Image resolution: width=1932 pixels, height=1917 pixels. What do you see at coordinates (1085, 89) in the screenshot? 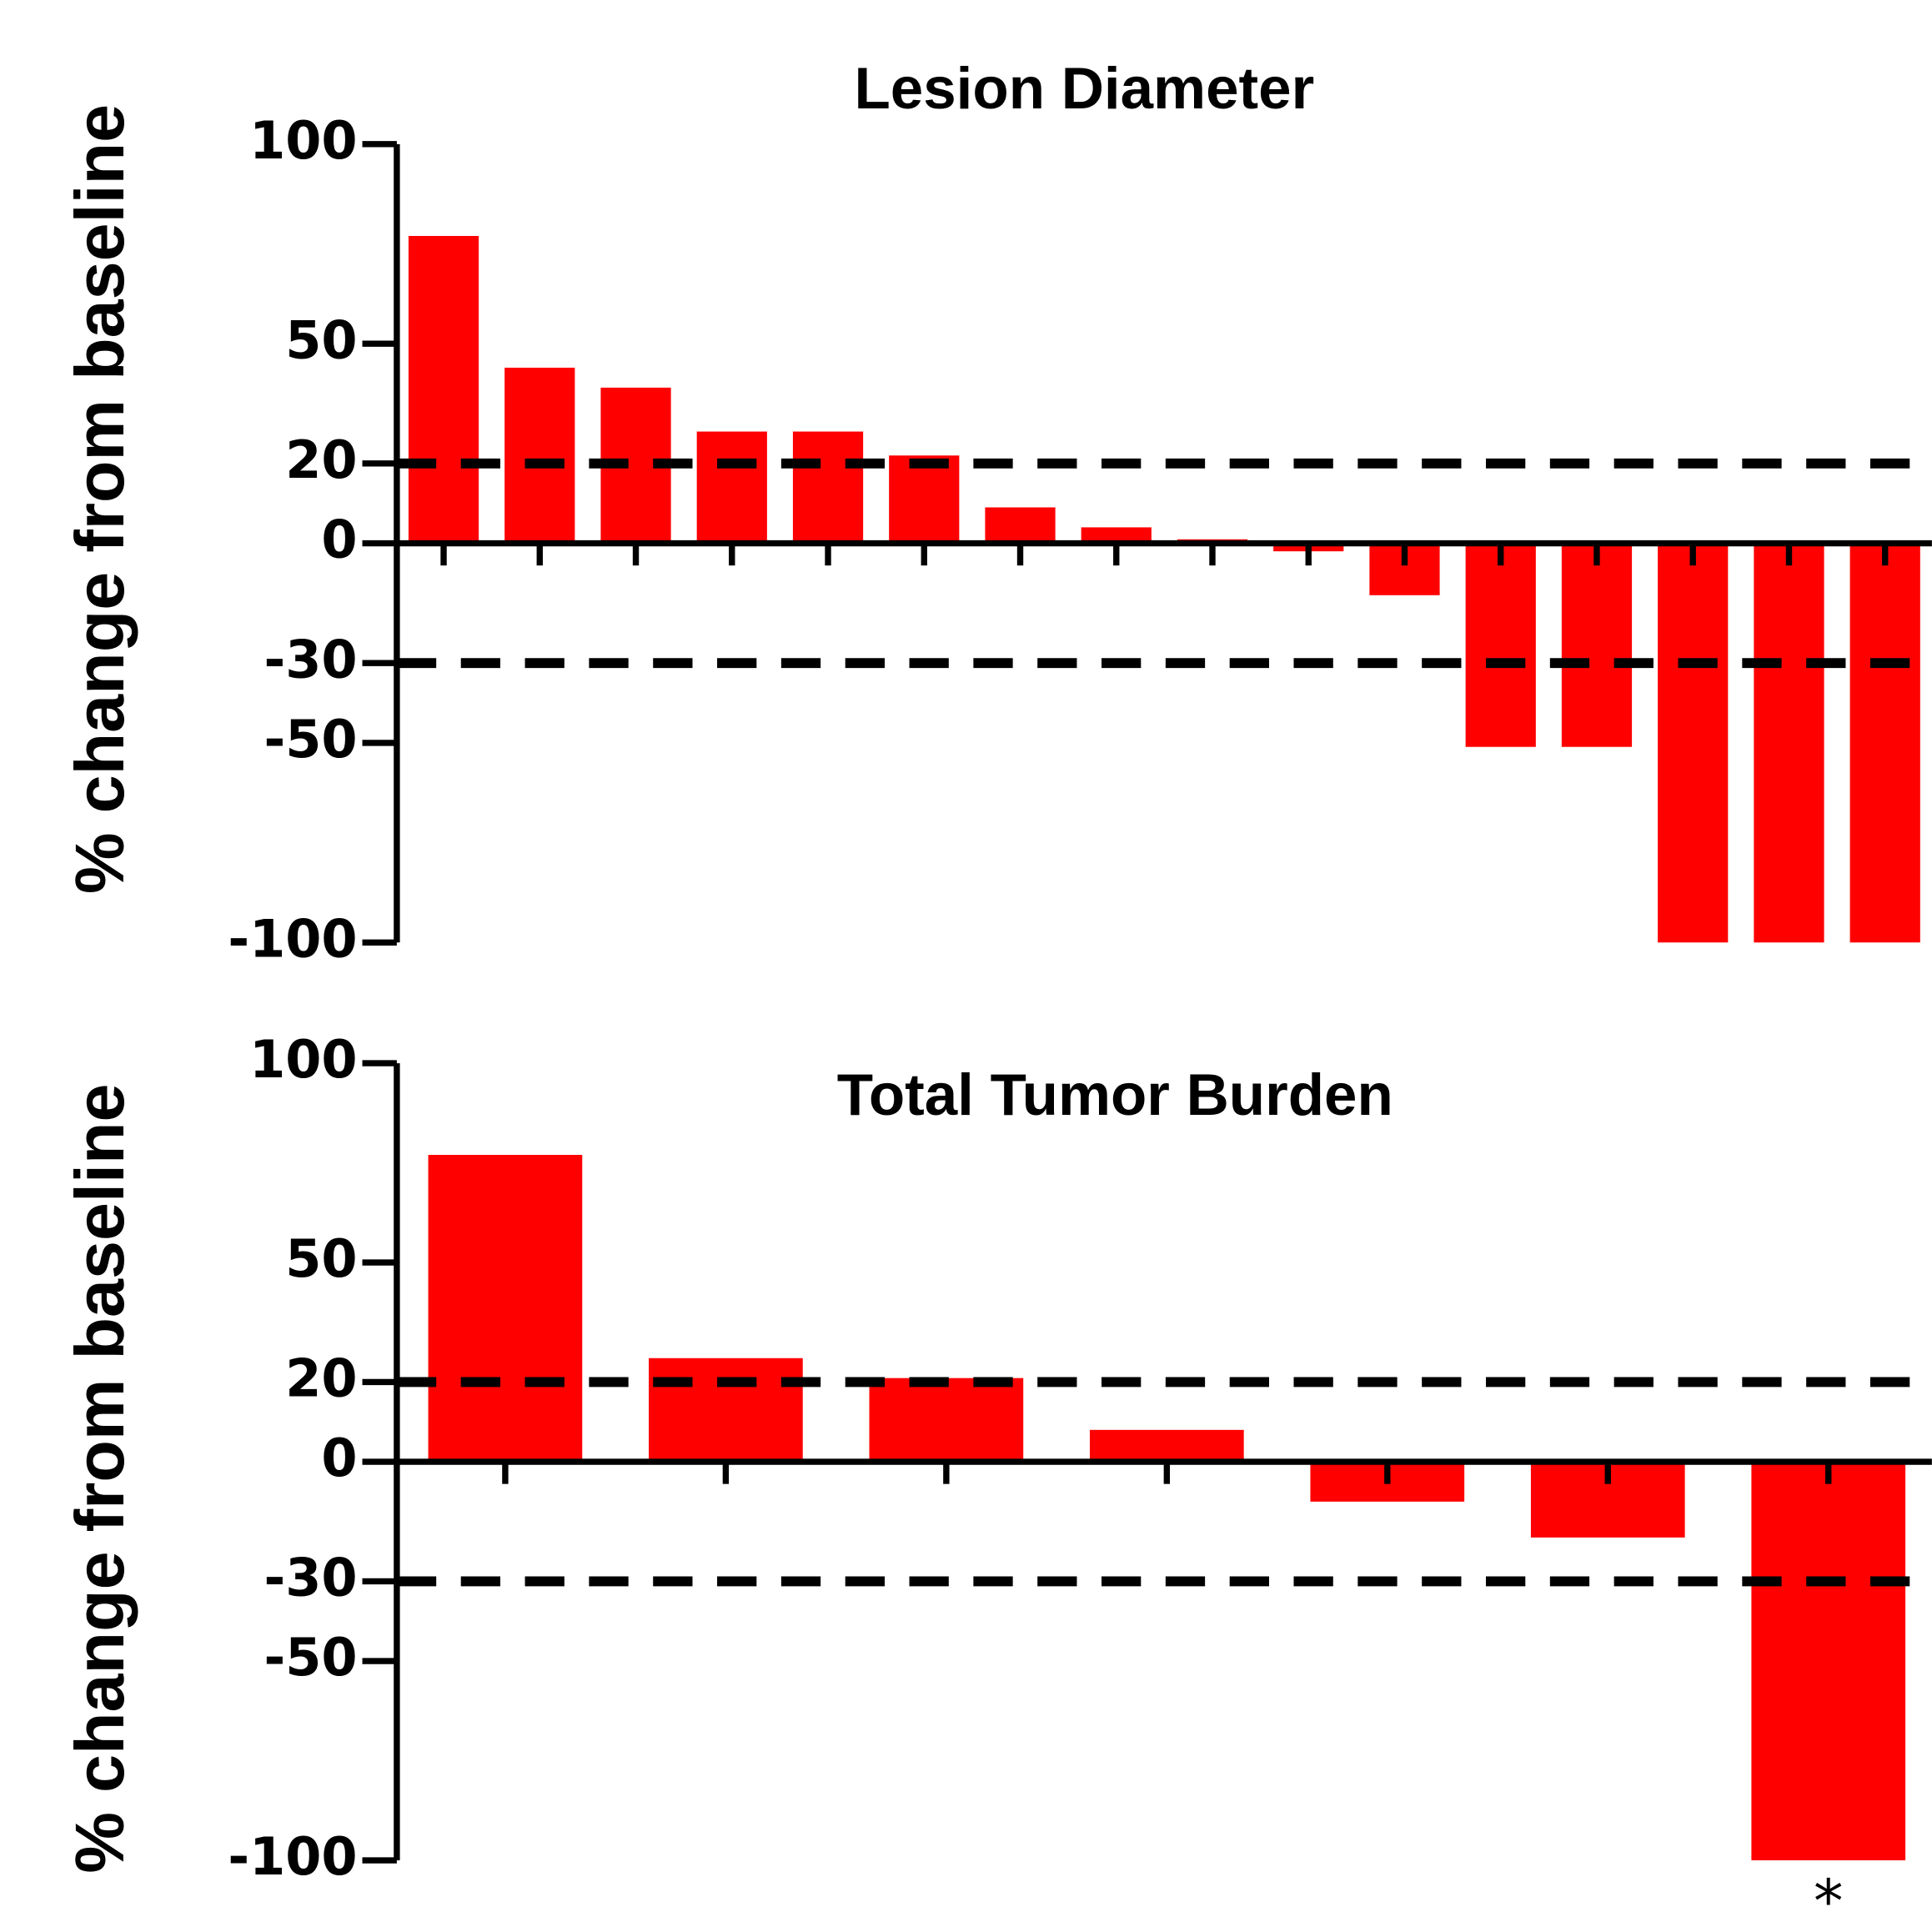
I see `chart-title: Lesion Diameter` at bounding box center [1085, 89].